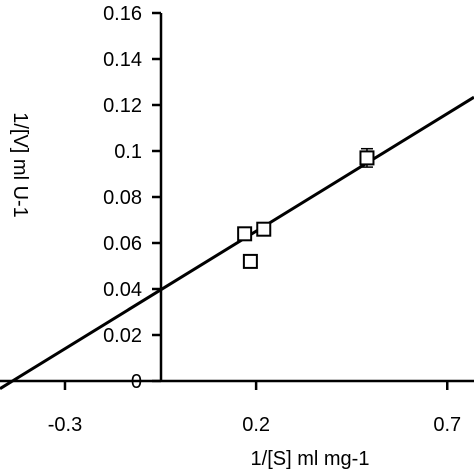 The width and height of the screenshot is (474, 474). I want to click on y-axis: 0 0.02 0.04 0.06 0.08 0.1 0.12 0.14 0.16, so click(133, 198).